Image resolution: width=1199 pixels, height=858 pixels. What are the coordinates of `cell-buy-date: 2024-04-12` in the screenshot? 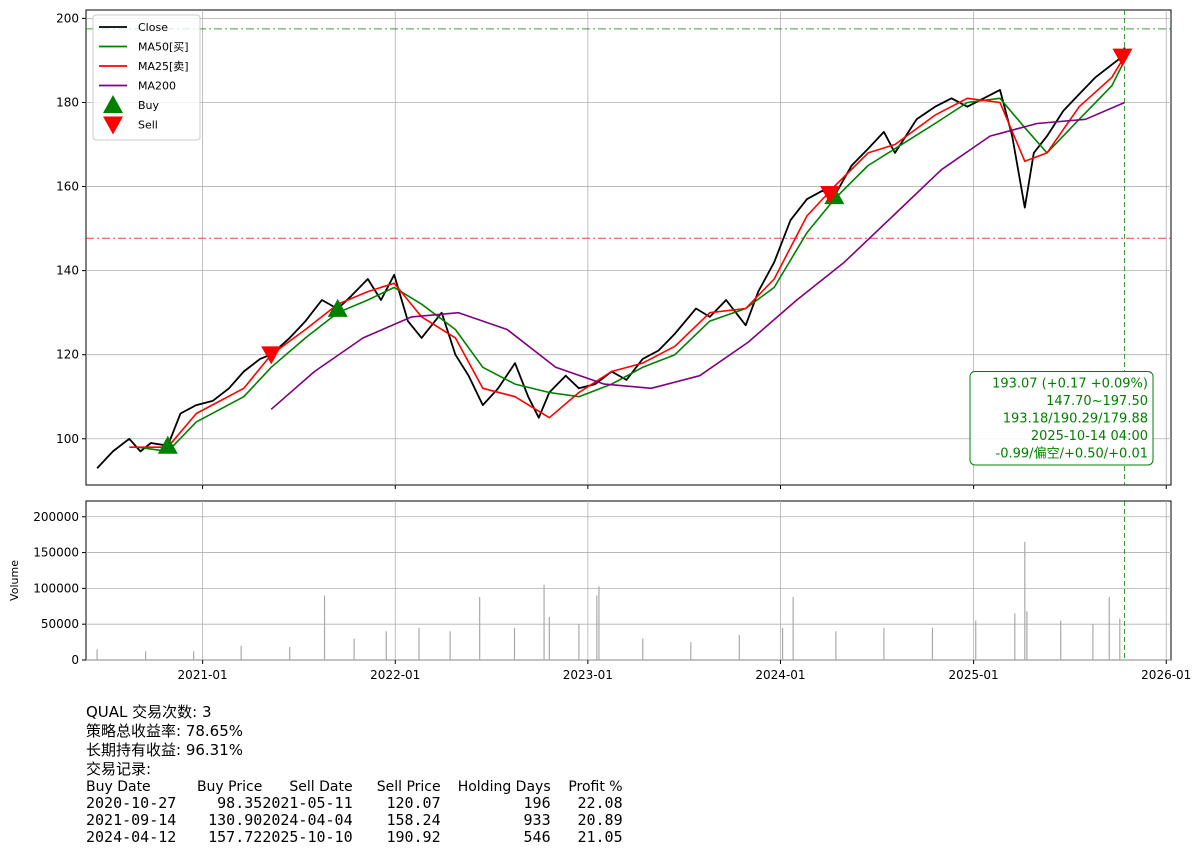 It's located at (131, 837).